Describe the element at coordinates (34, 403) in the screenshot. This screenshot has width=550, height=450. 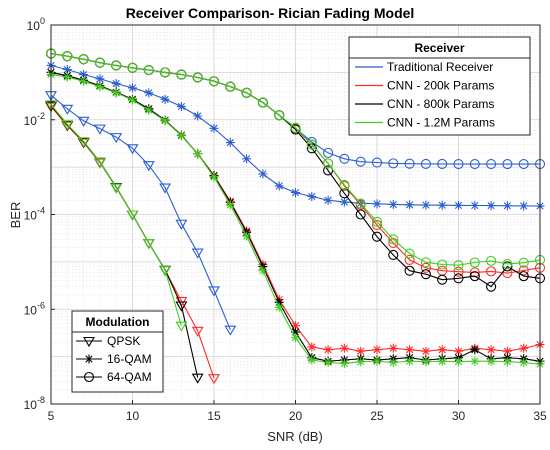
I see `y-tick-label: 10-8` at that location.